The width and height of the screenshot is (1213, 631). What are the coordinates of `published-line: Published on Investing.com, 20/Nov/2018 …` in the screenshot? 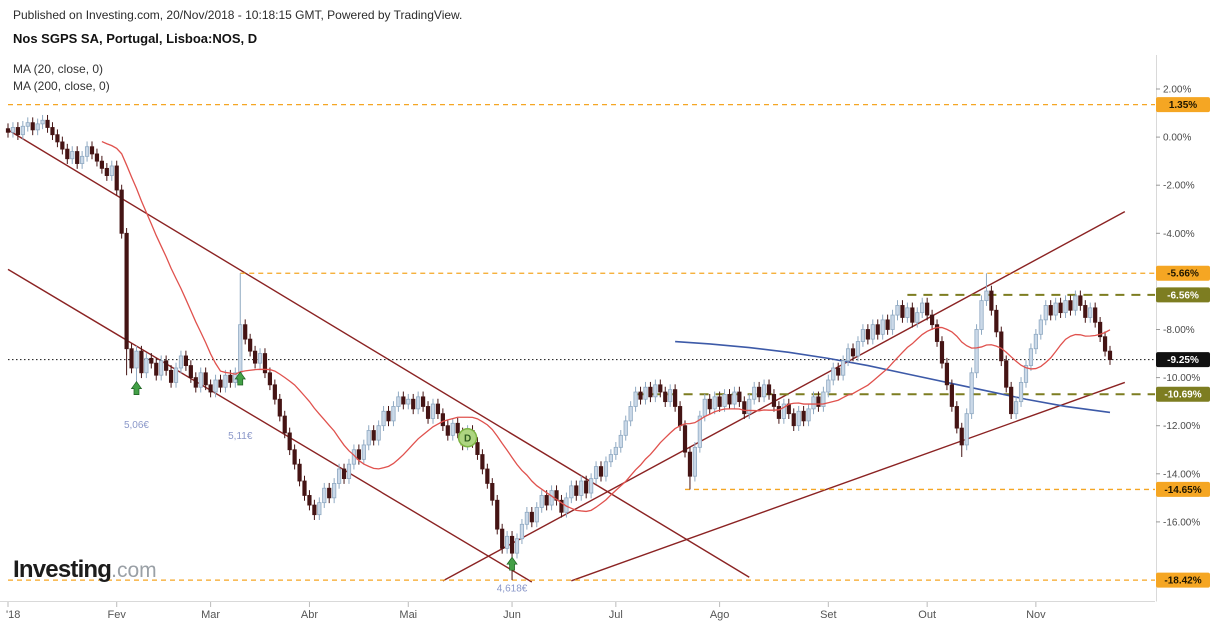 It's located at (238, 15).